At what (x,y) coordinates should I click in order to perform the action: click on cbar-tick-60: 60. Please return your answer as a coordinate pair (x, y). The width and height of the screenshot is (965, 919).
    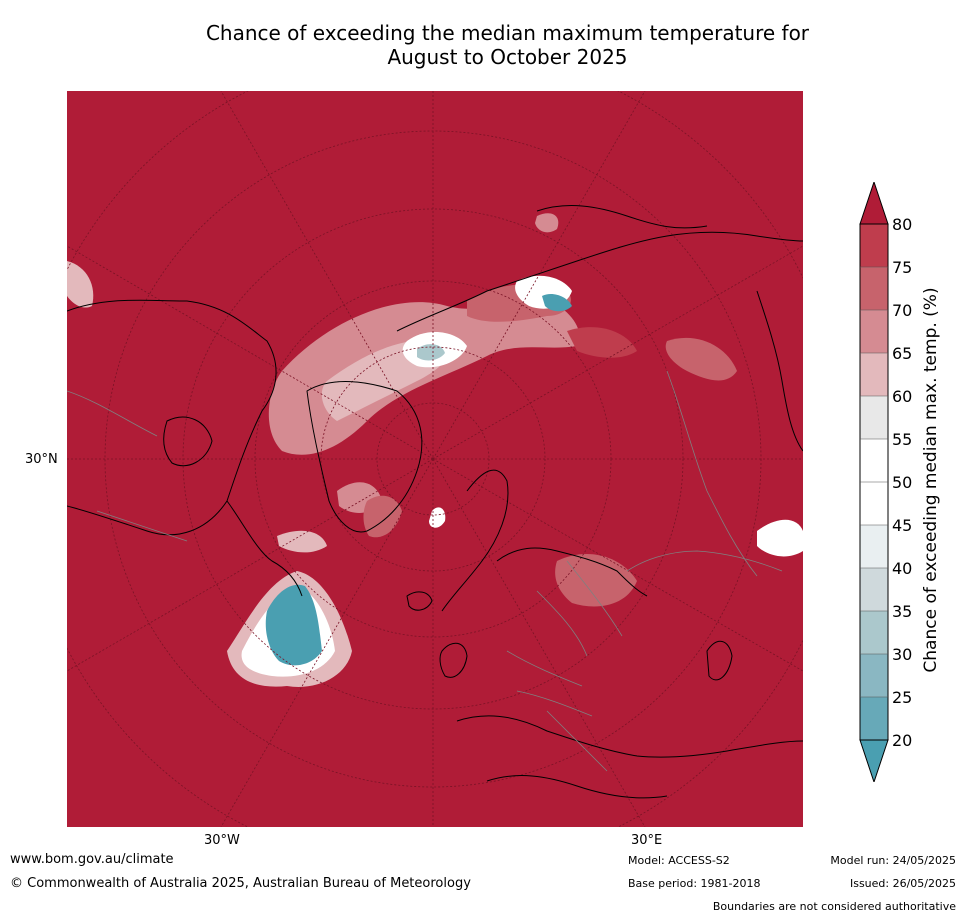
    Looking at the image, I should click on (902, 396).